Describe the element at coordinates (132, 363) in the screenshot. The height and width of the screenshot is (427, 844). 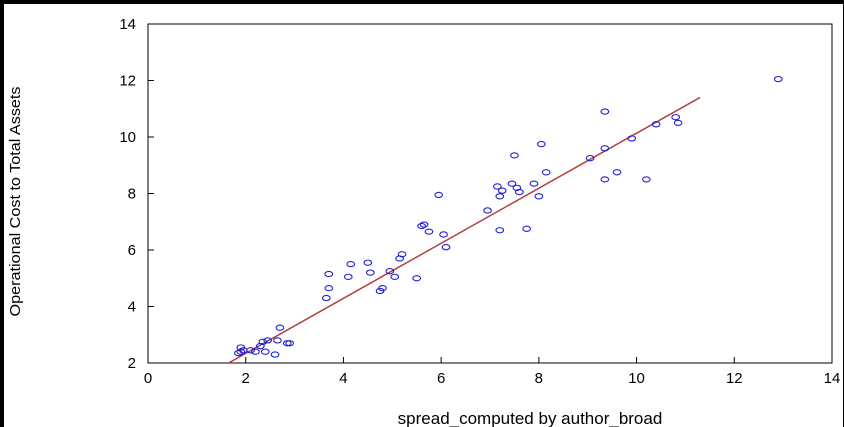
I see `y-tick-label: 2` at that location.